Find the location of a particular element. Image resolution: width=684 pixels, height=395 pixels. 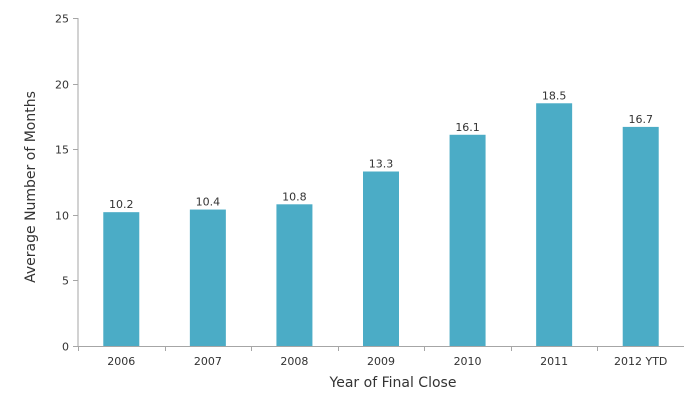

y-tick-label: 0 is located at coordinates (65, 347).